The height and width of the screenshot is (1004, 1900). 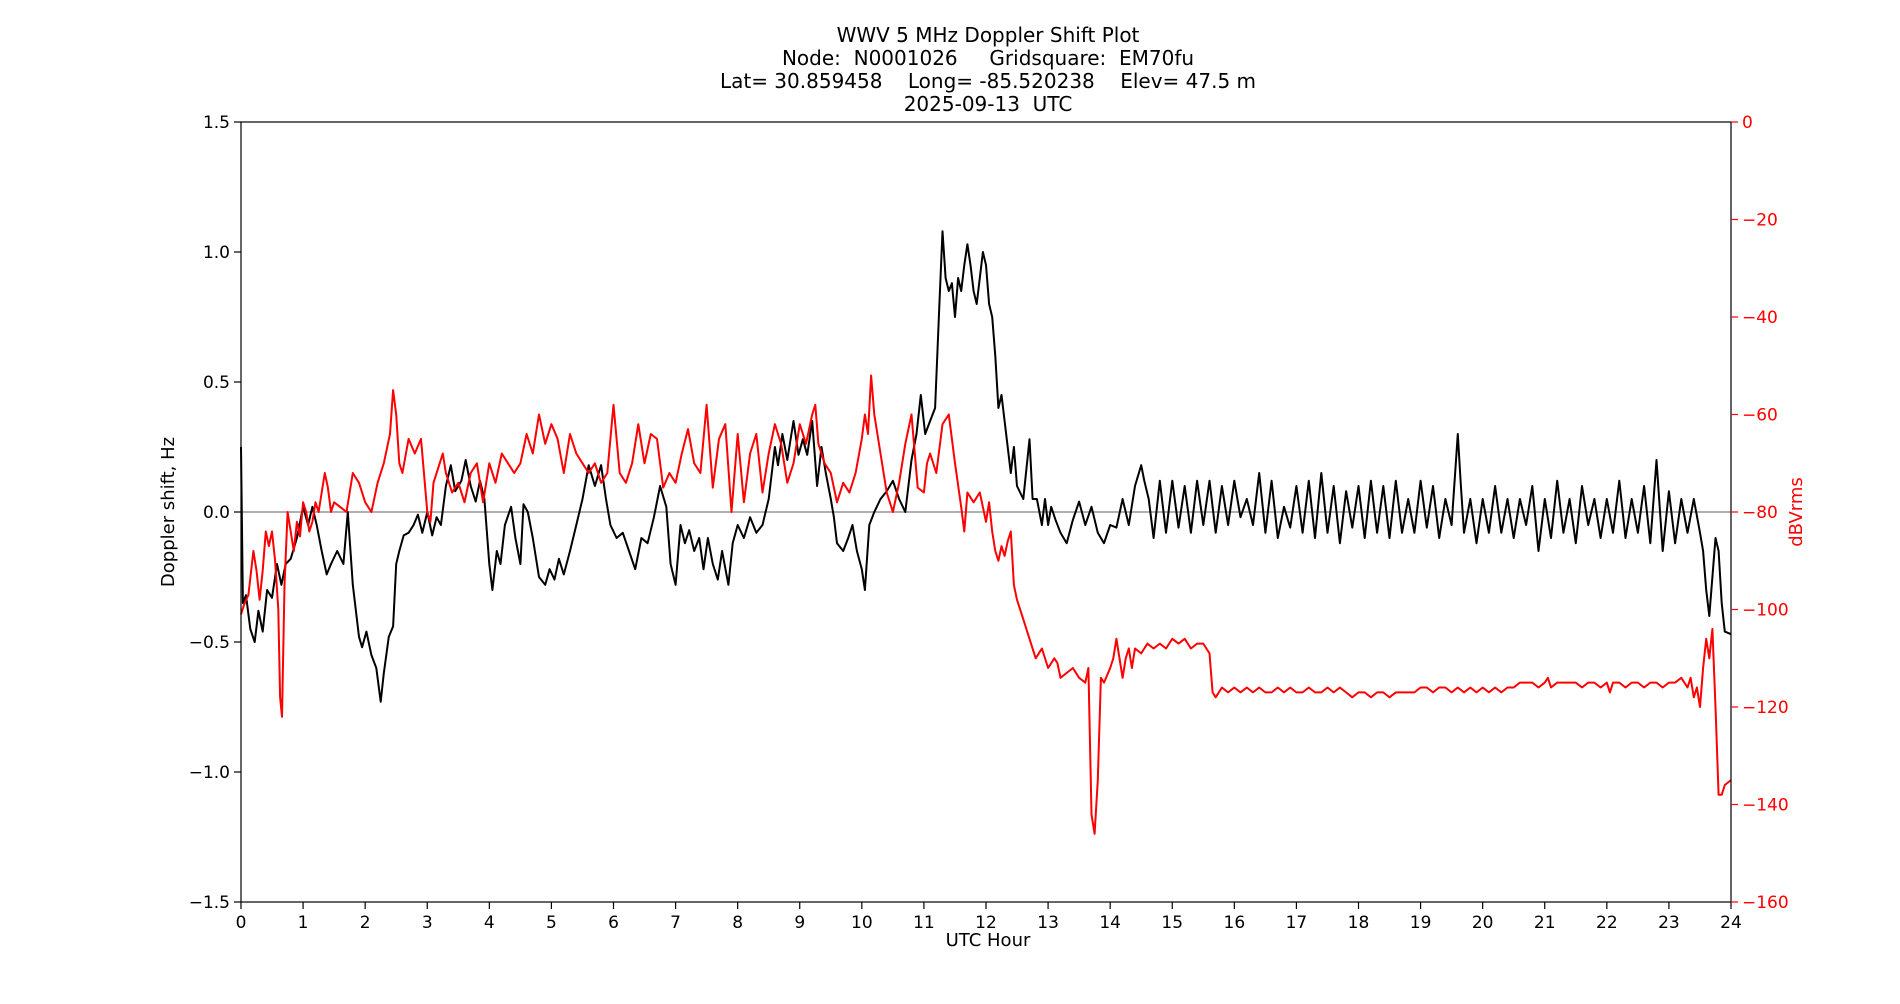 I want to click on y2-tick-label: −120, so click(x=1765, y=708).